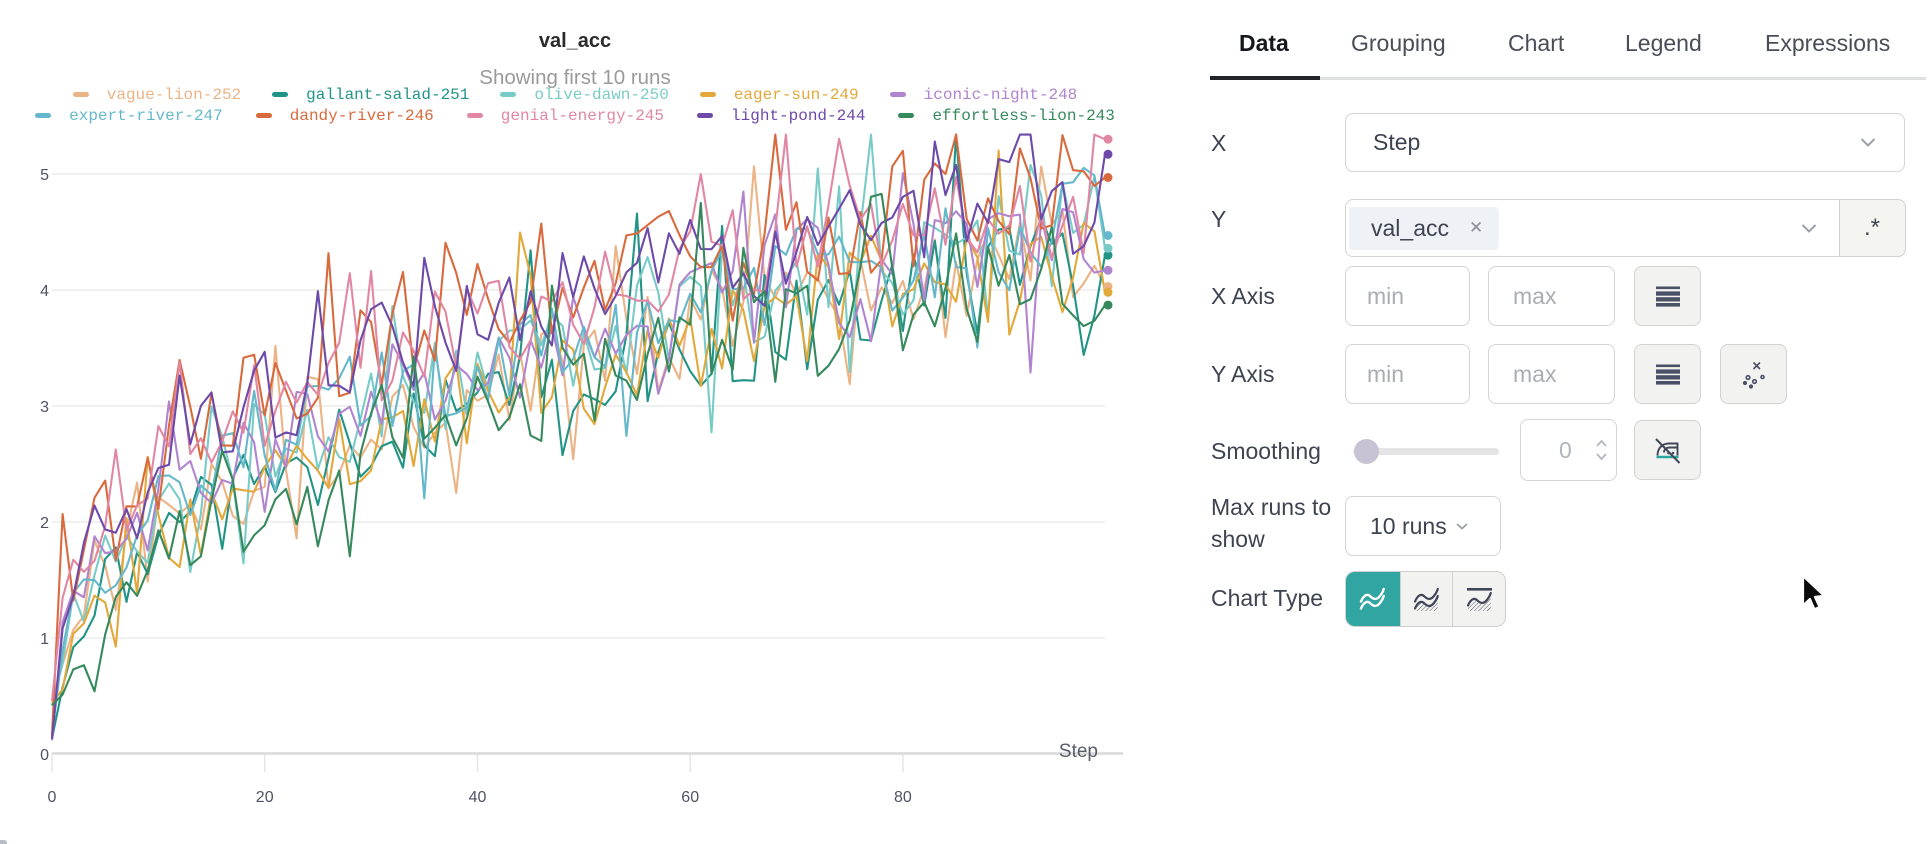  I want to click on svg-text: 4, so click(44, 291).